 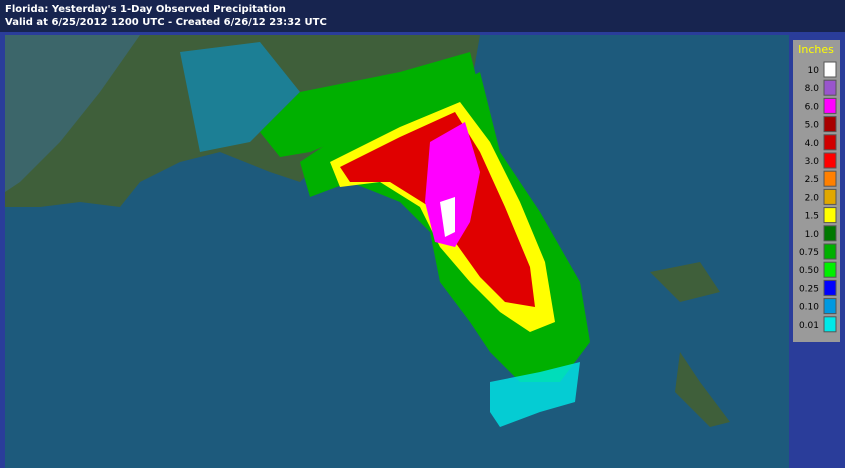 What do you see at coordinates (812, 126) in the screenshot?
I see `legend-label: 5.0` at bounding box center [812, 126].